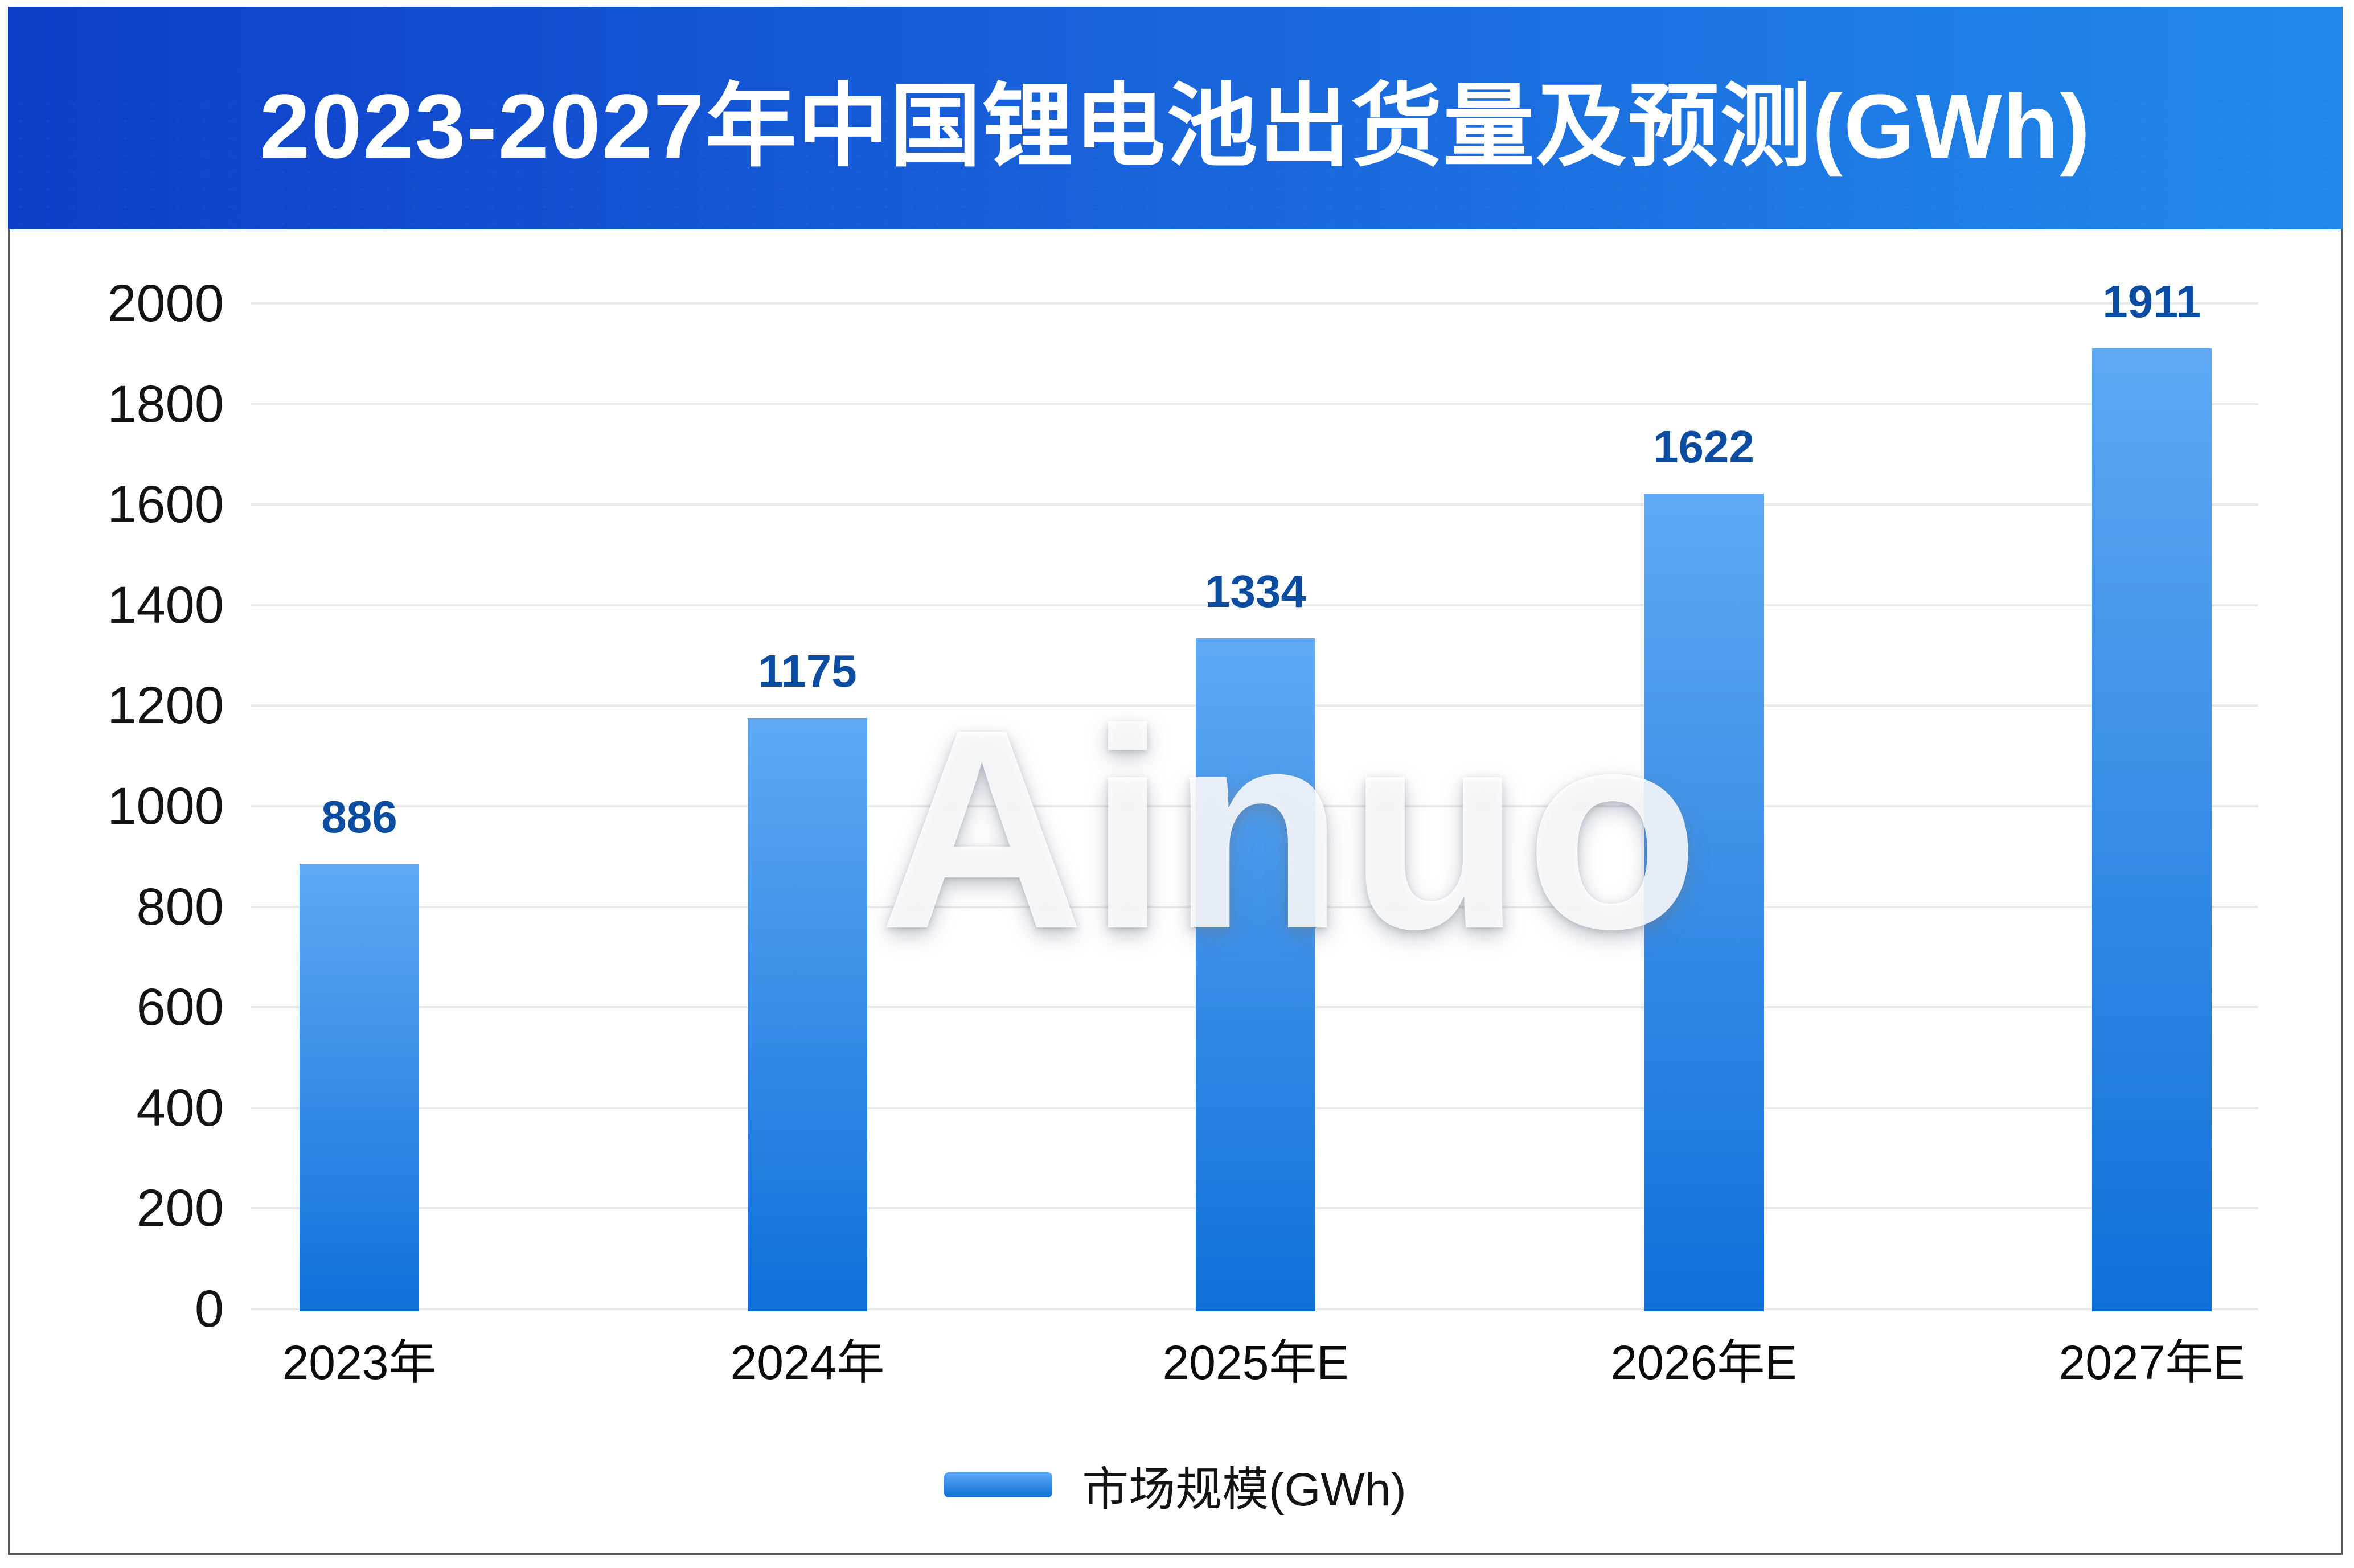 This screenshot has height=1568, width=2354. I want to click on bar-value-label: 1622, so click(1703, 446).